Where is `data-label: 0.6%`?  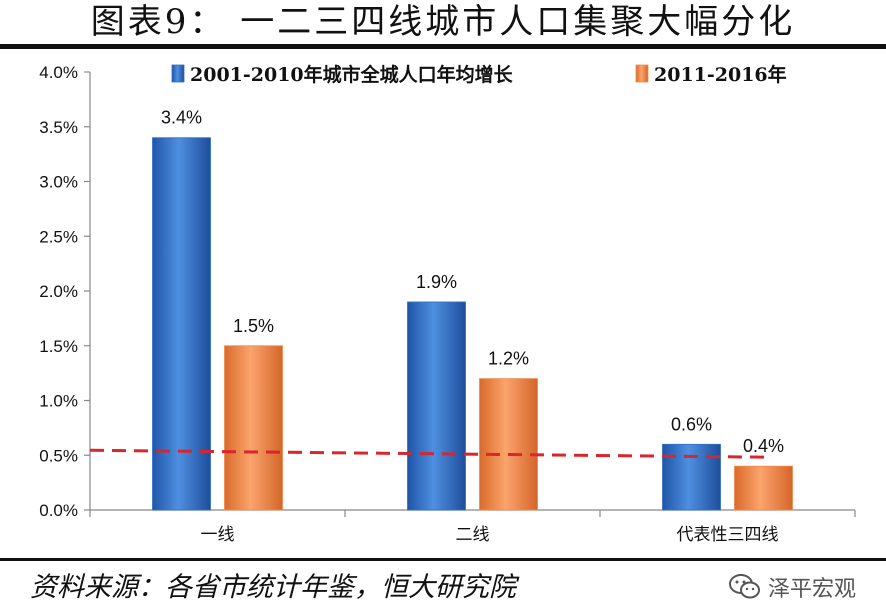 data-label: 0.6% is located at coordinates (691, 424).